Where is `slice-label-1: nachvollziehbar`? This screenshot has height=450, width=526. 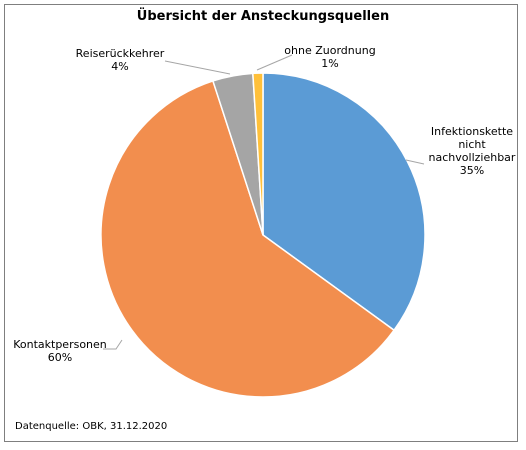 slice-label-1: nachvollziehbar is located at coordinates (472, 157).